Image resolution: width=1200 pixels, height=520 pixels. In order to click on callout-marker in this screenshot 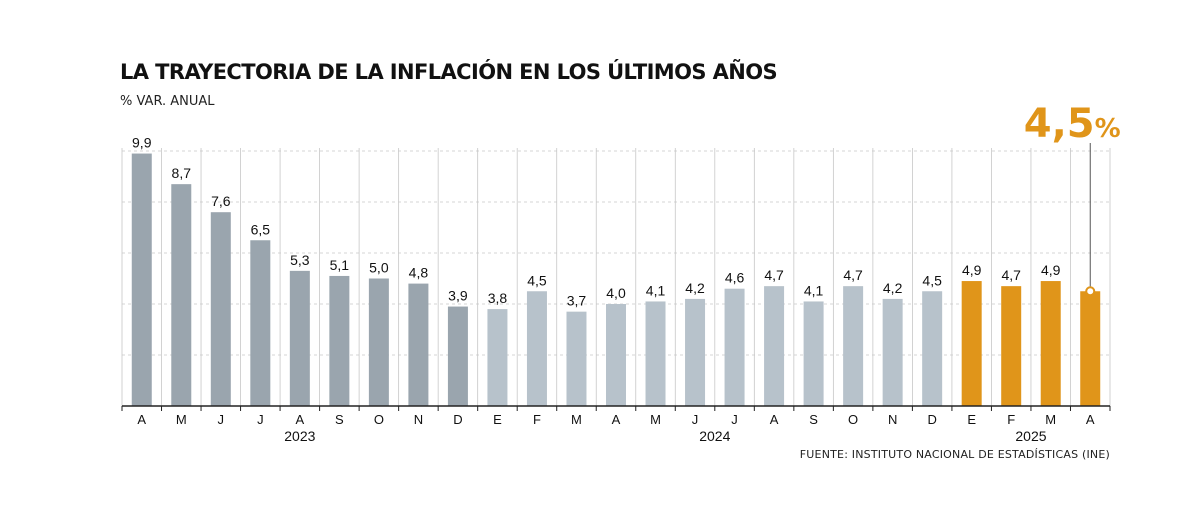, I will do `click(1090, 291)`.